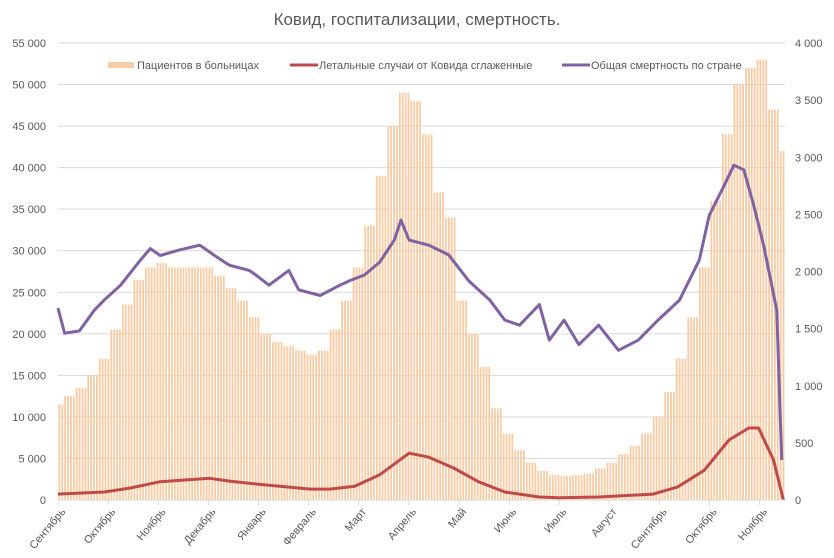 The height and width of the screenshot is (558, 834). What do you see at coordinates (798, 501) in the screenshot?
I see `right-tick-label: 0` at bounding box center [798, 501].